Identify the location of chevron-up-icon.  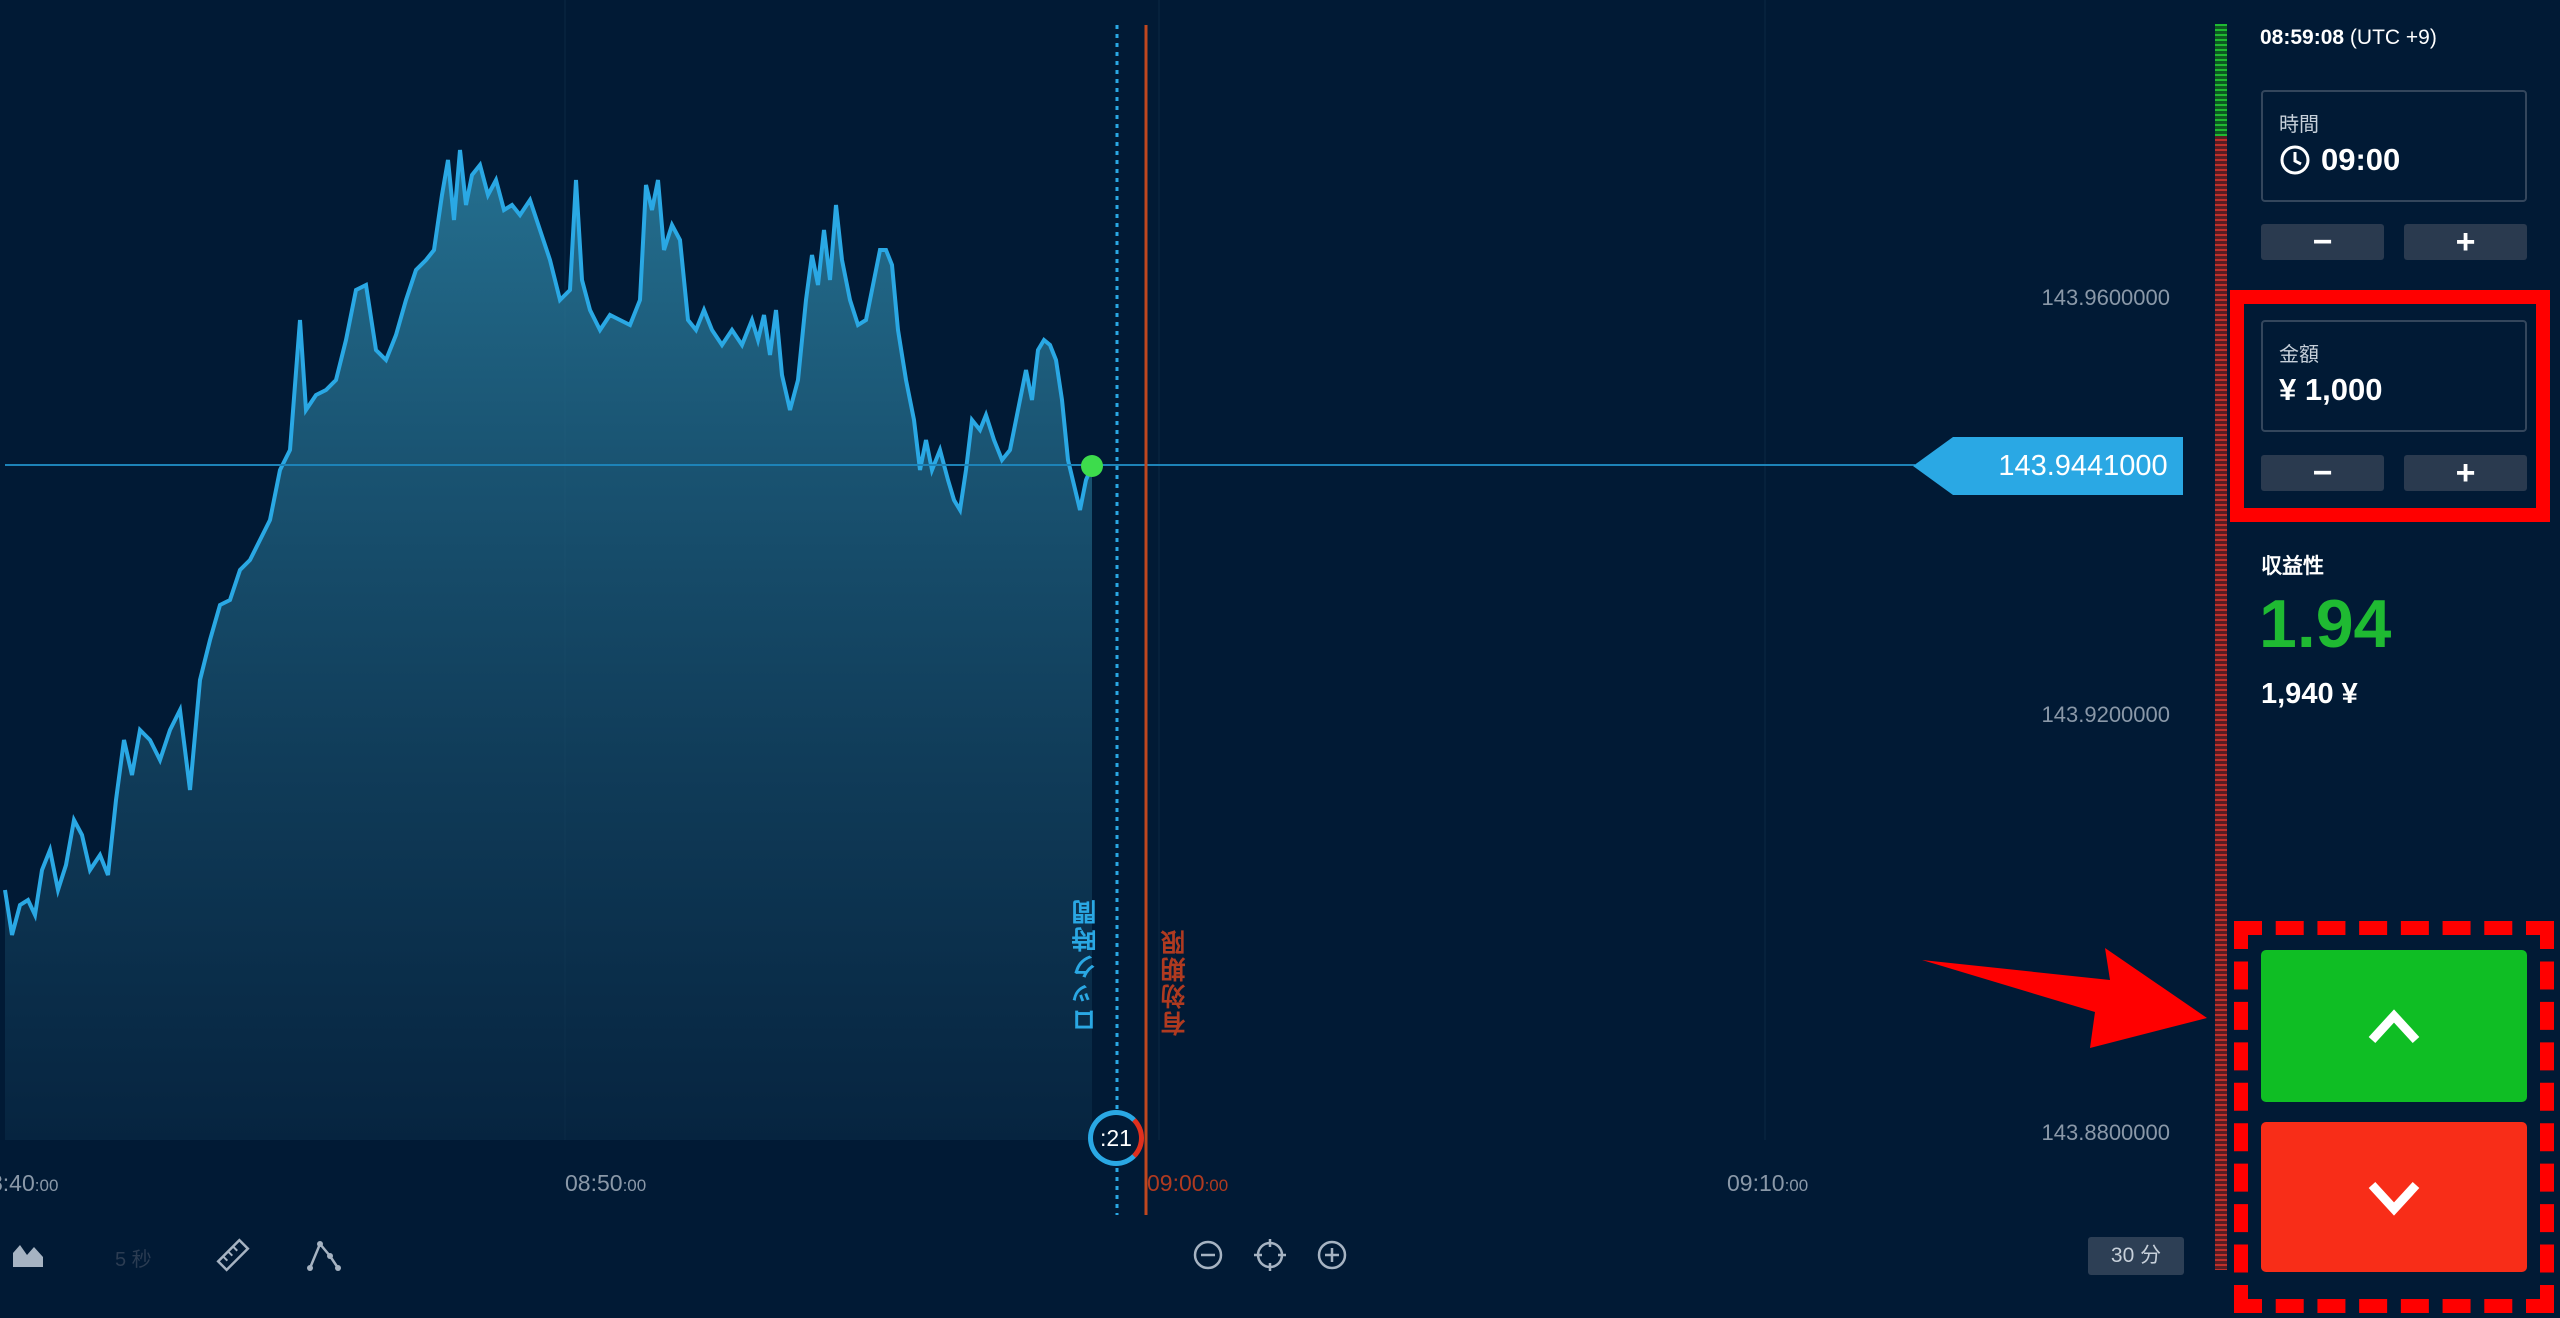
(2394, 1026).